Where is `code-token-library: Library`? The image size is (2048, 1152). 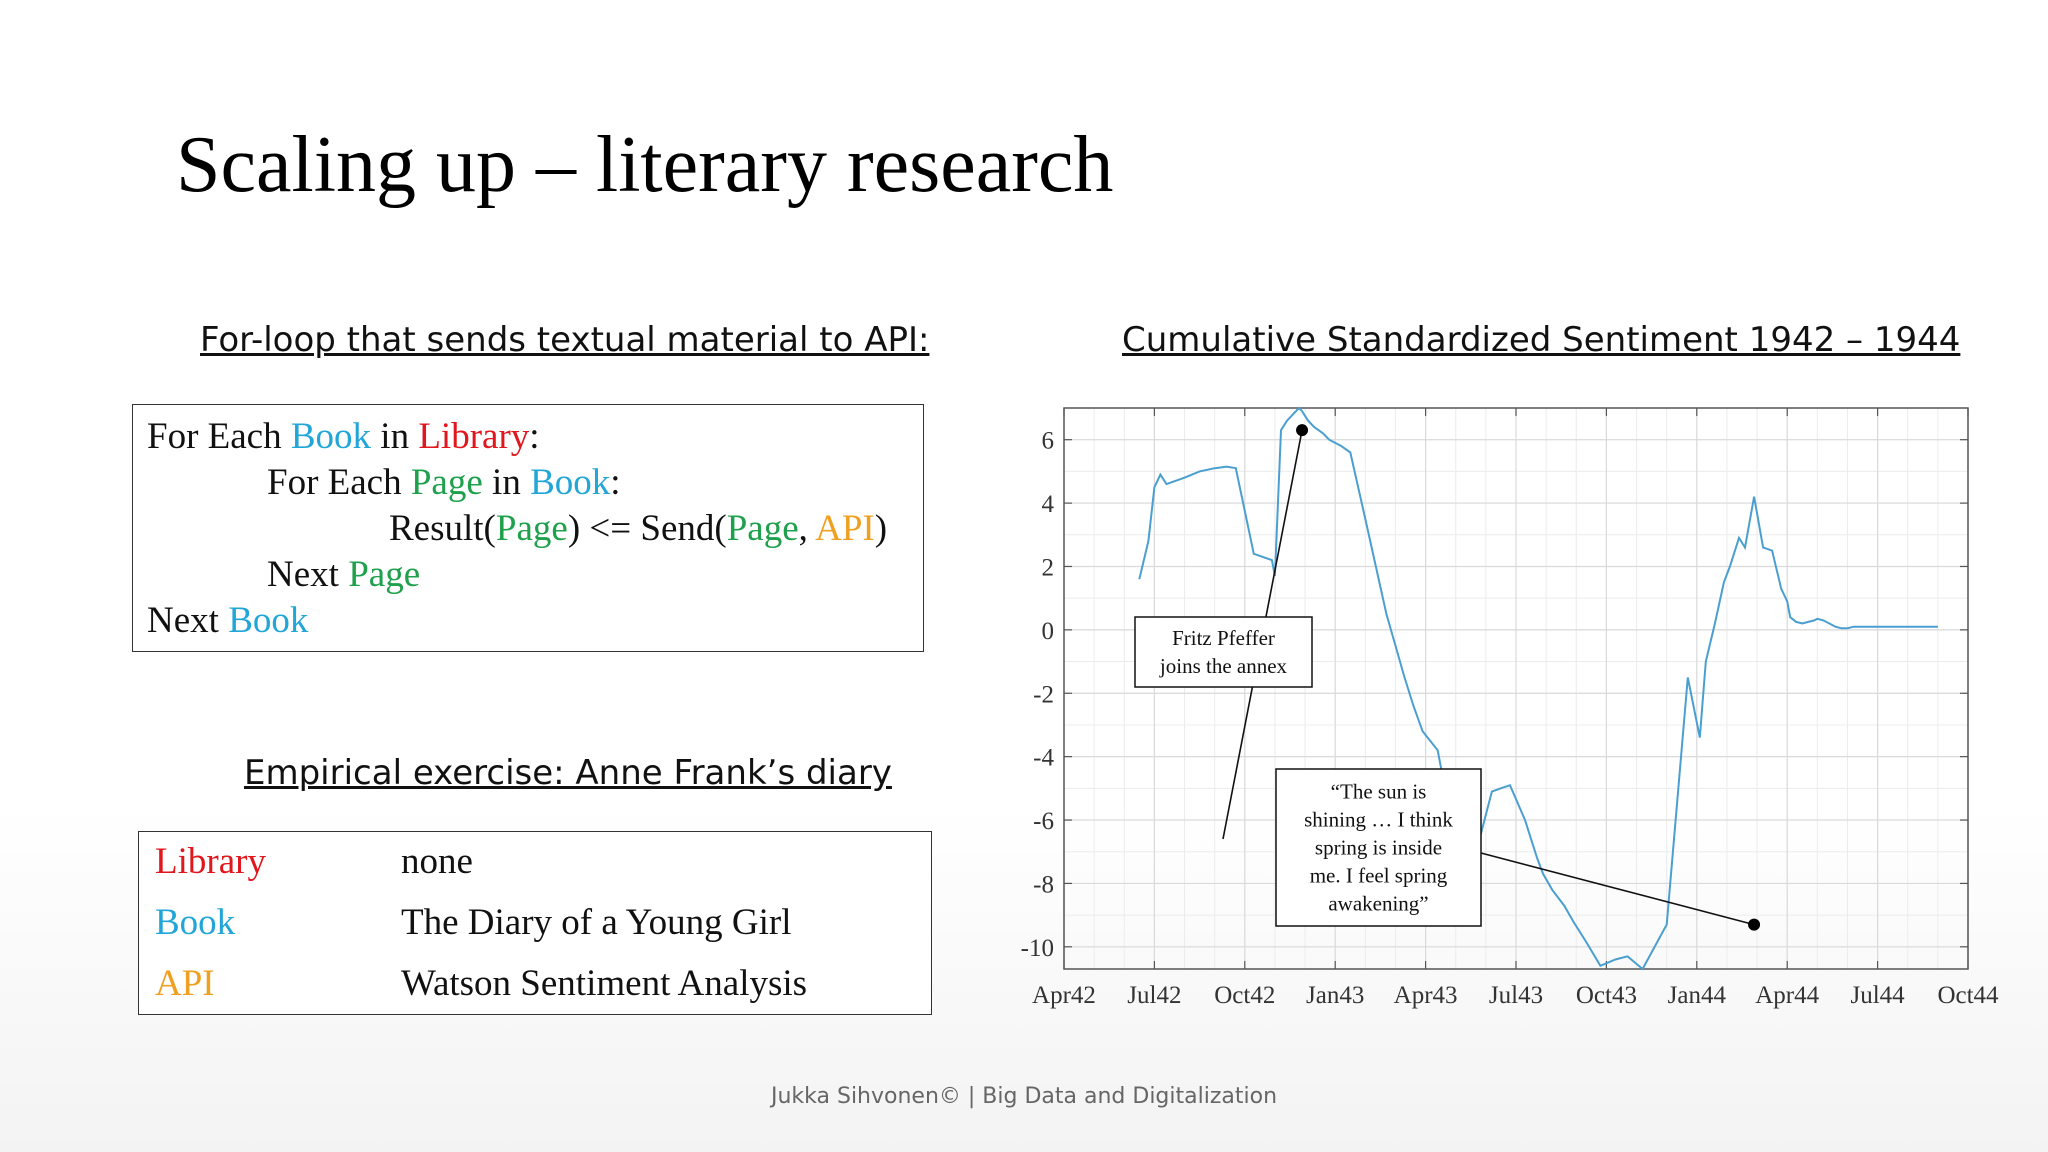
code-token-library: Library is located at coordinates (474, 436).